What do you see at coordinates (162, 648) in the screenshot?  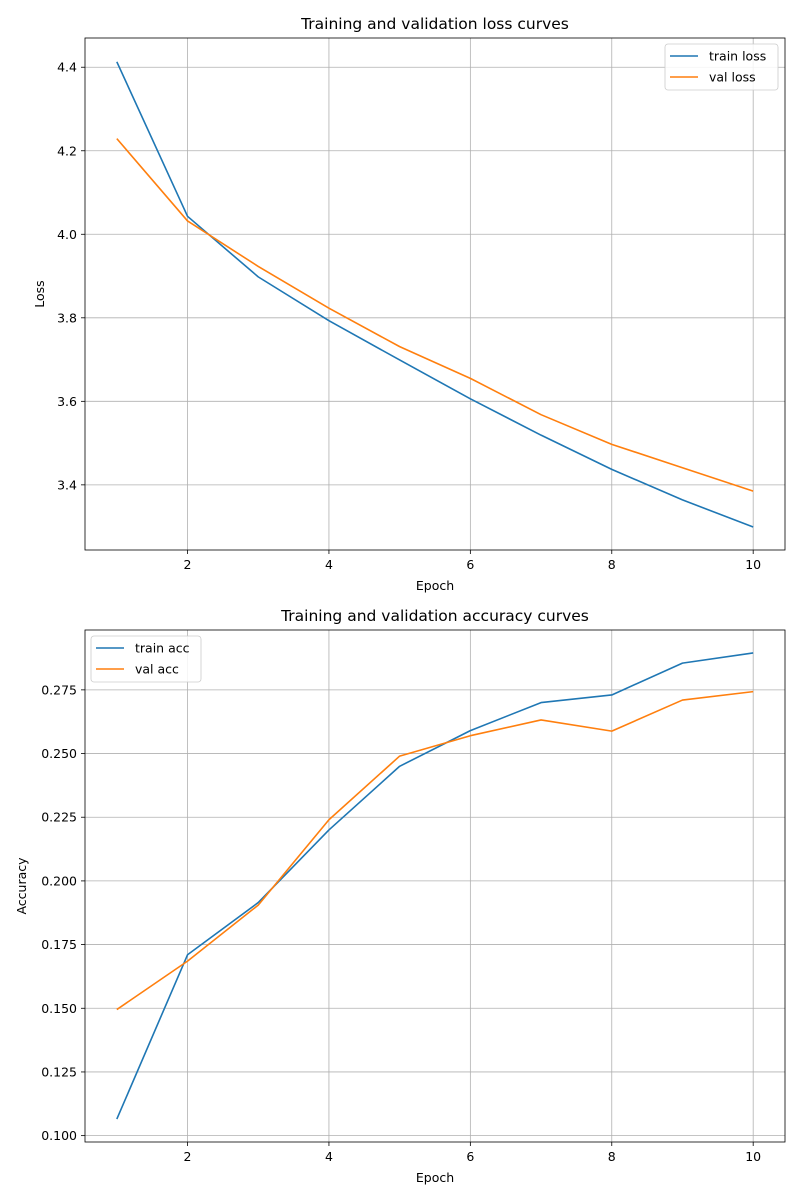 I see `legend-label: train acc` at bounding box center [162, 648].